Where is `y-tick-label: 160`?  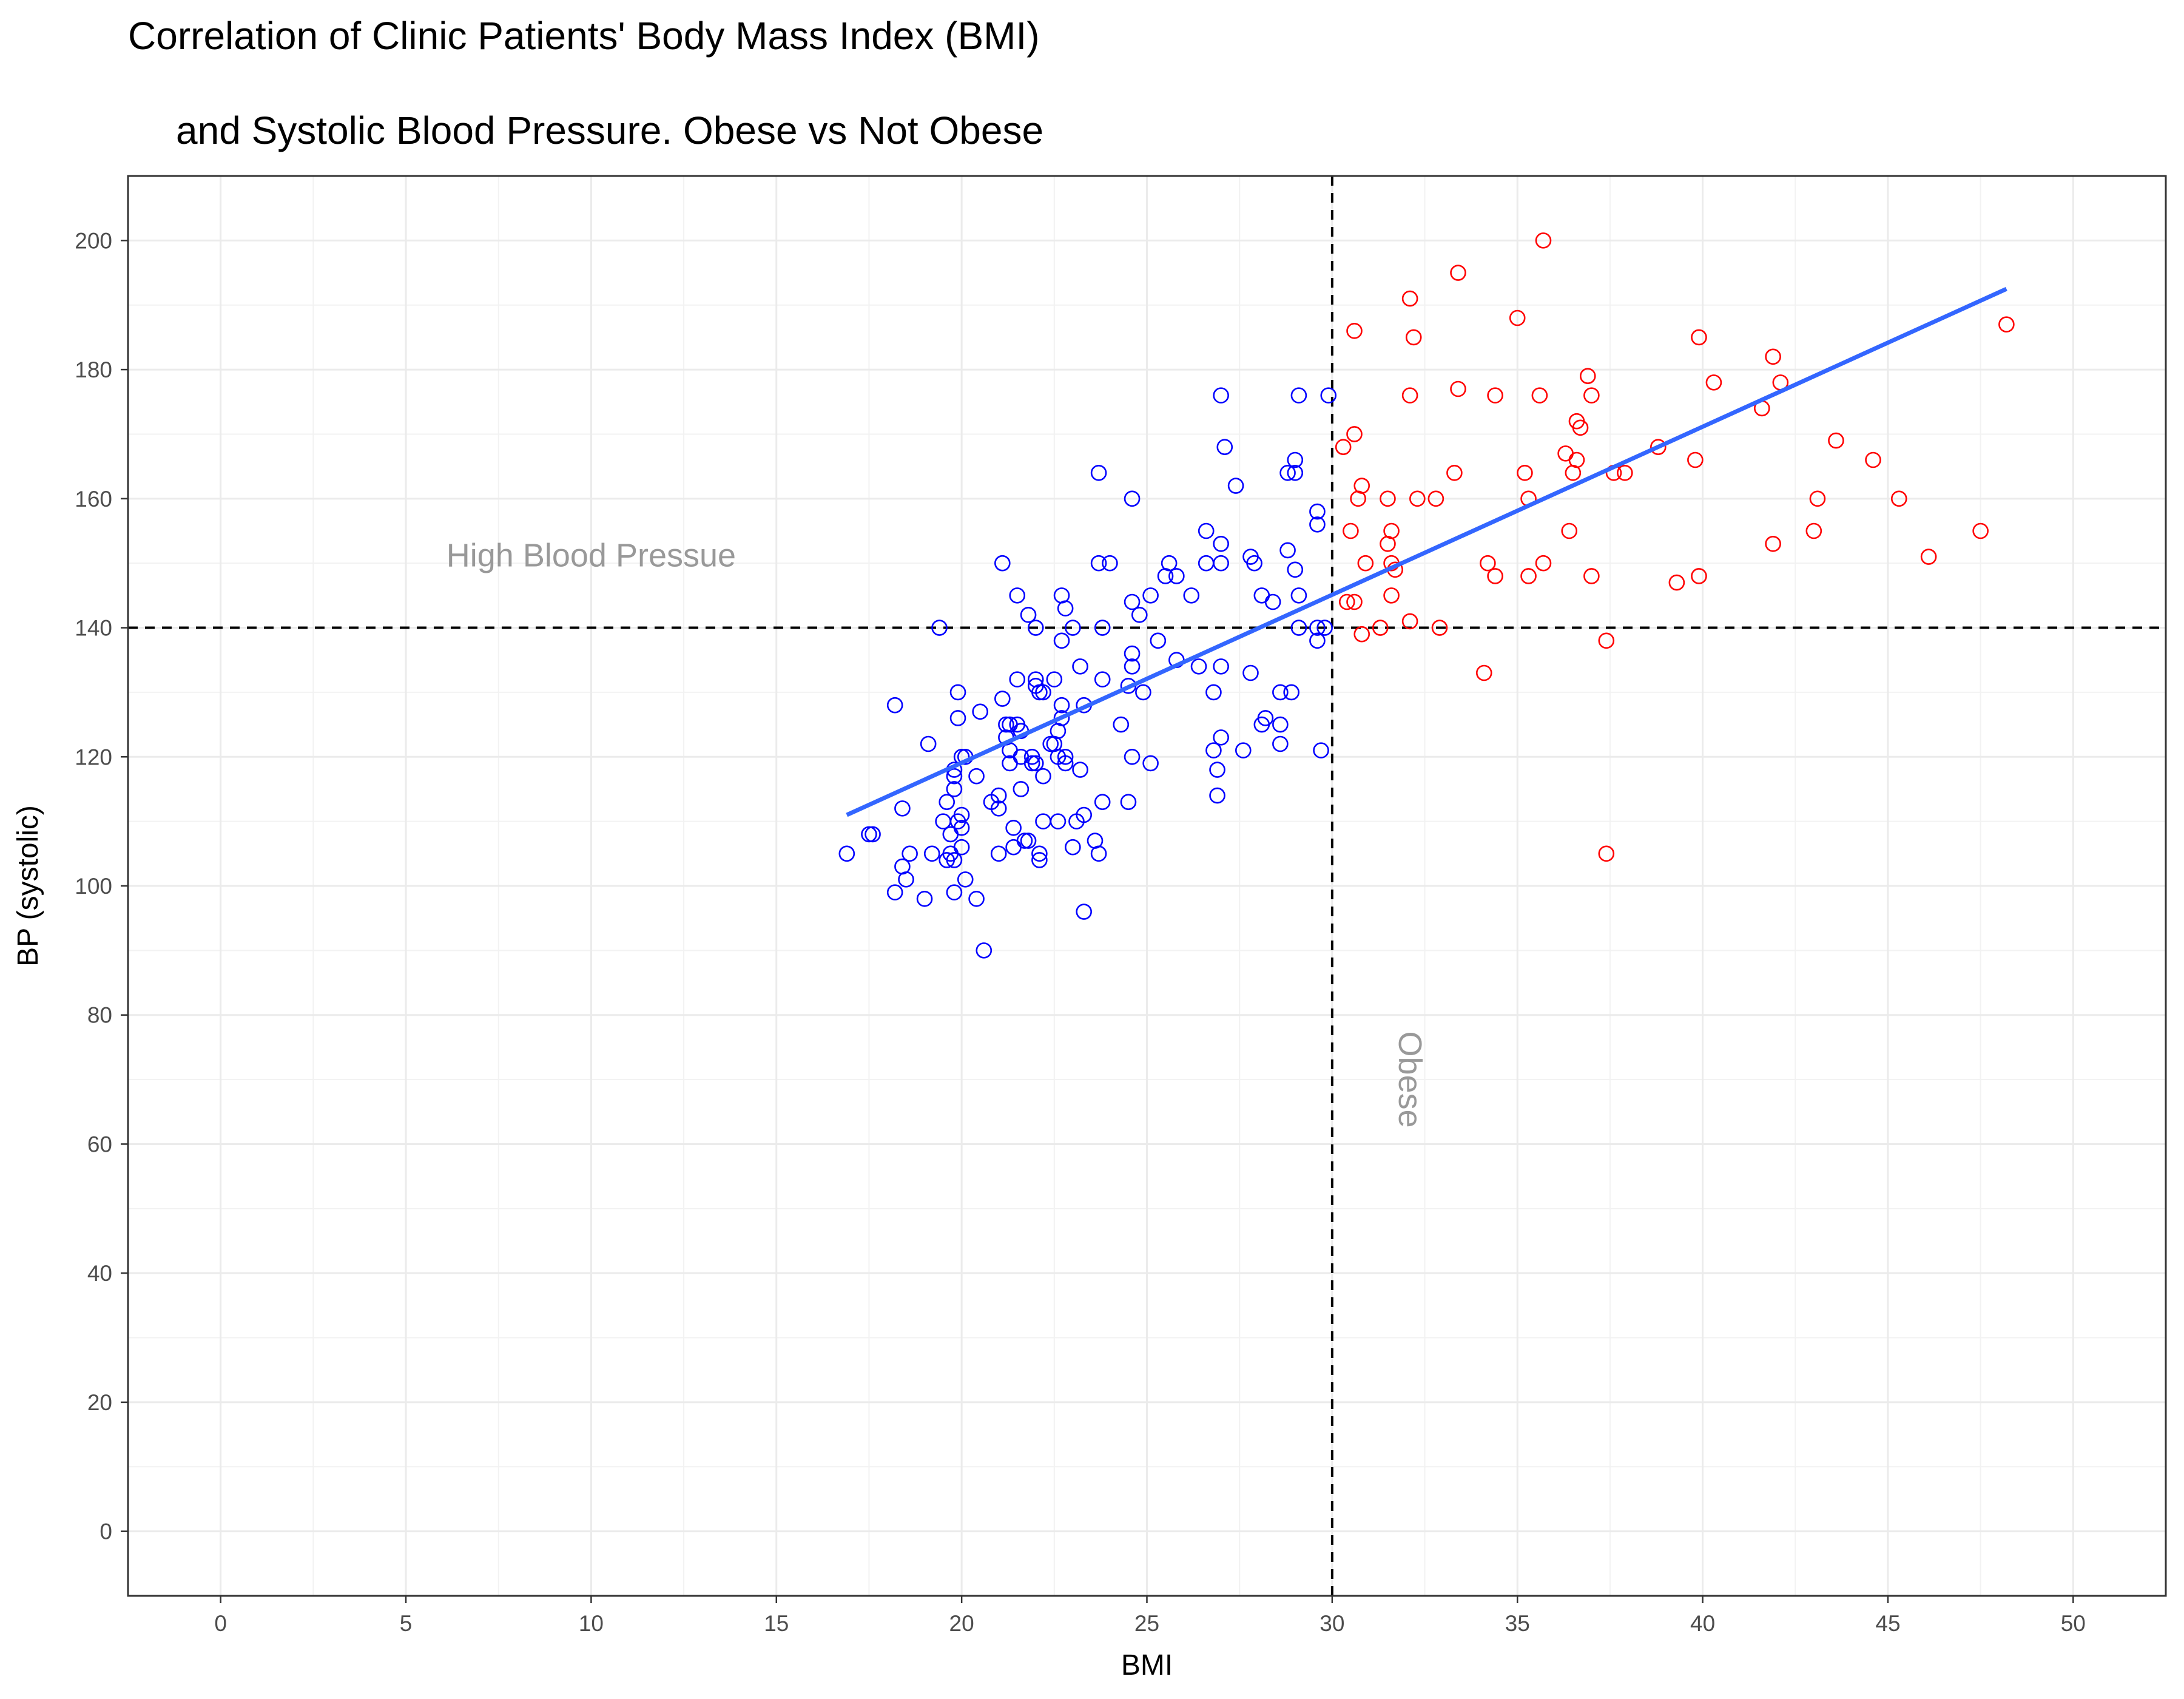 y-tick-label: 160 is located at coordinates (93, 499).